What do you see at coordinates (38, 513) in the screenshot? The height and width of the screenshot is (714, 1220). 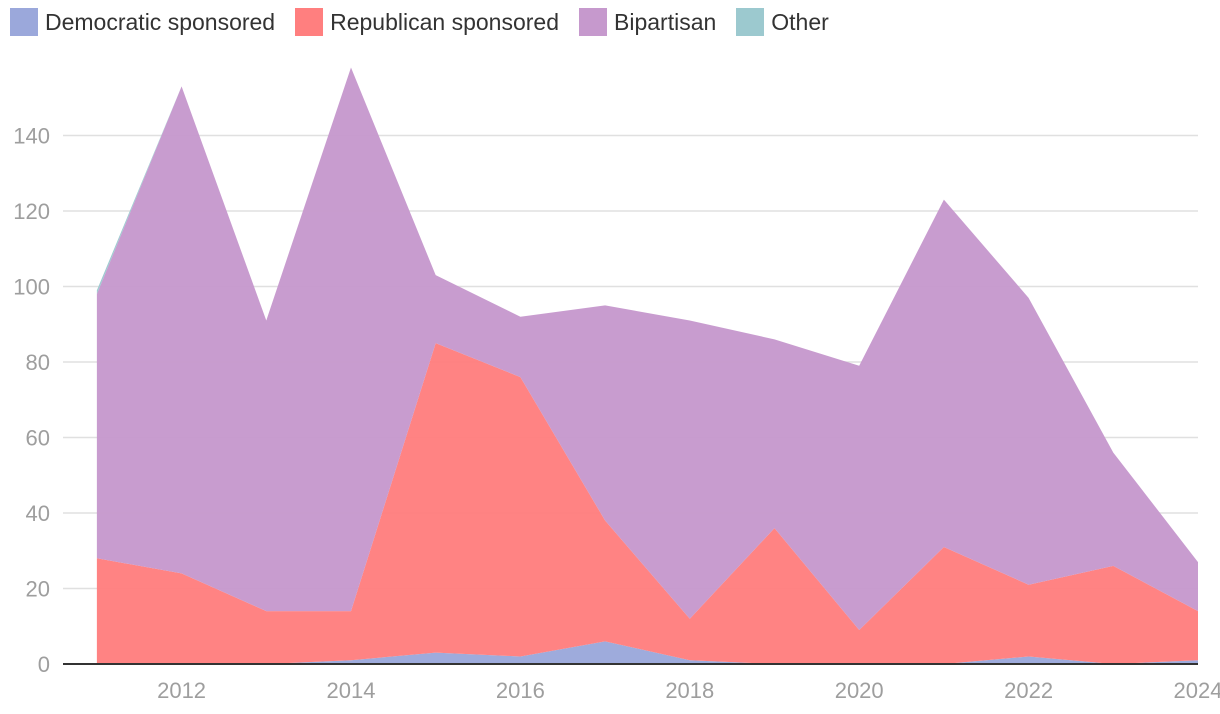 I see `y-tick-label: 40` at bounding box center [38, 513].